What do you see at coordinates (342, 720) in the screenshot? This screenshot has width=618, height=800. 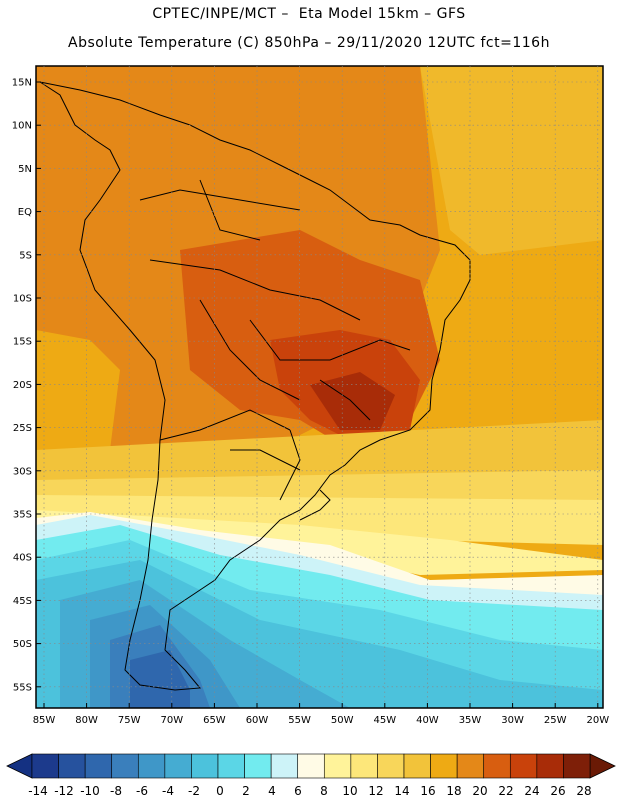 I see `lon-tick-label: 50W` at bounding box center [342, 720].